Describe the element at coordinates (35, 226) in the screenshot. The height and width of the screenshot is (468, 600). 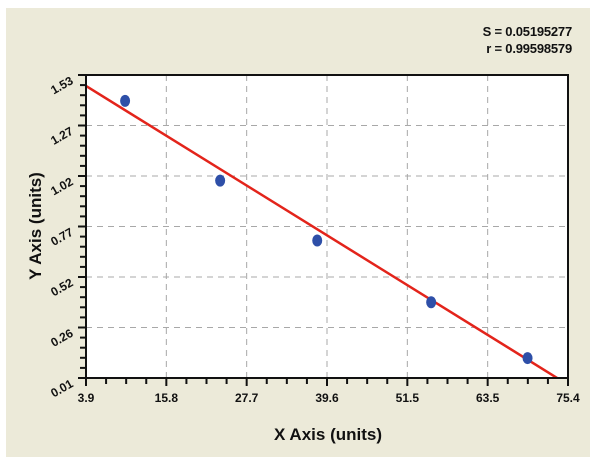
I see `y-axis-title: Y Axis (units)` at that location.